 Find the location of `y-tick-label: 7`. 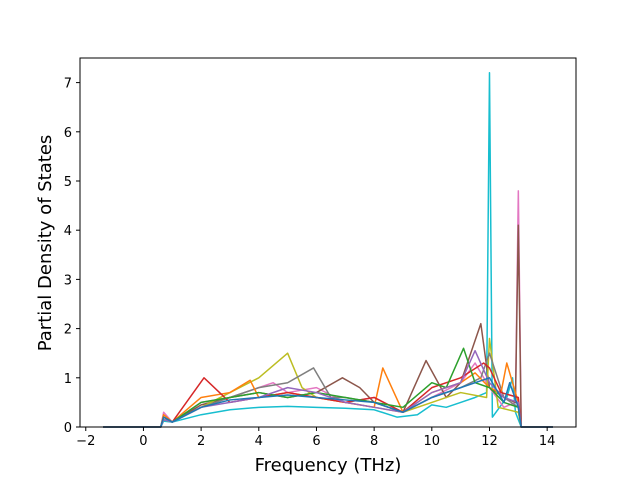

y-tick-label: 7 is located at coordinates (68, 84).